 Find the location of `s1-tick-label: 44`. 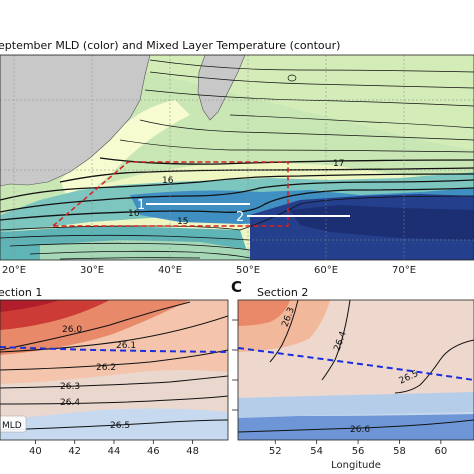

s1-tick-label: 44 is located at coordinates (114, 451).